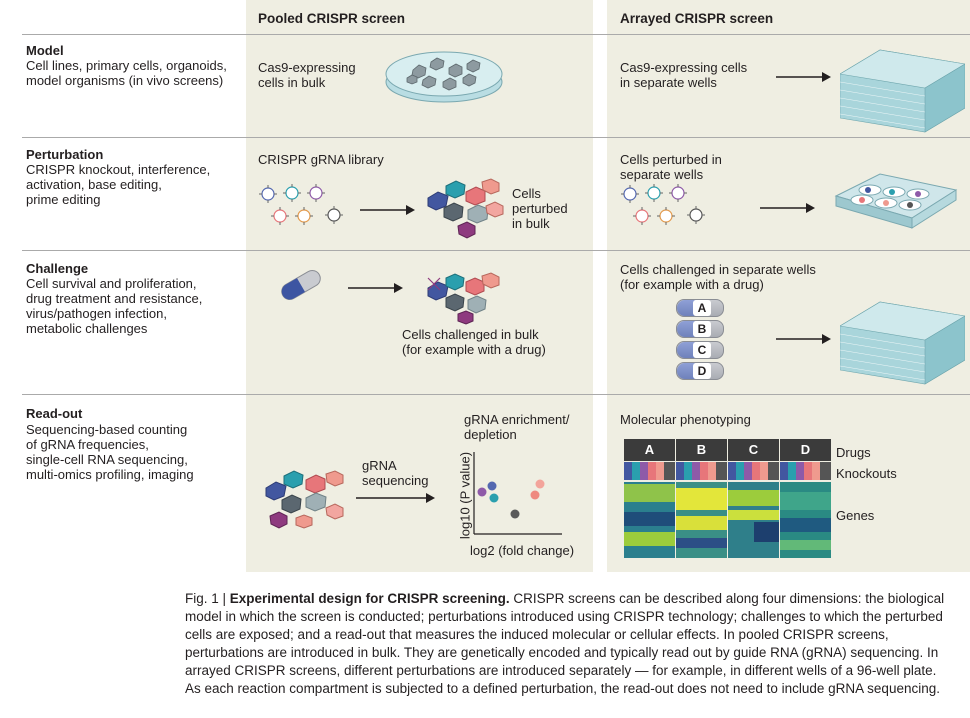 Image resolution: width=970 pixels, height=718 pixels. Describe the element at coordinates (902, 91) in the screenshot. I see `well-plate-stack-icon` at that location.